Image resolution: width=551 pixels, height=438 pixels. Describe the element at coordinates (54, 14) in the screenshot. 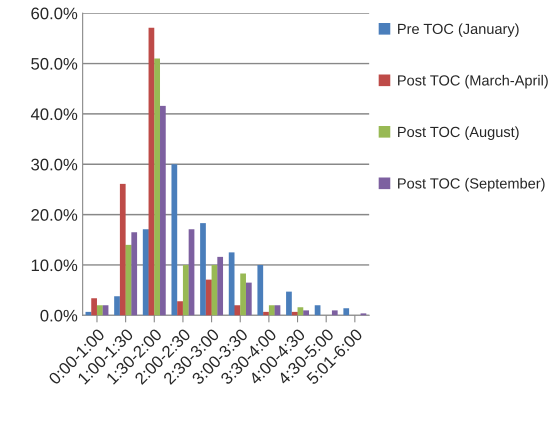

I see `y-tick-label: 60.0%` at that location.